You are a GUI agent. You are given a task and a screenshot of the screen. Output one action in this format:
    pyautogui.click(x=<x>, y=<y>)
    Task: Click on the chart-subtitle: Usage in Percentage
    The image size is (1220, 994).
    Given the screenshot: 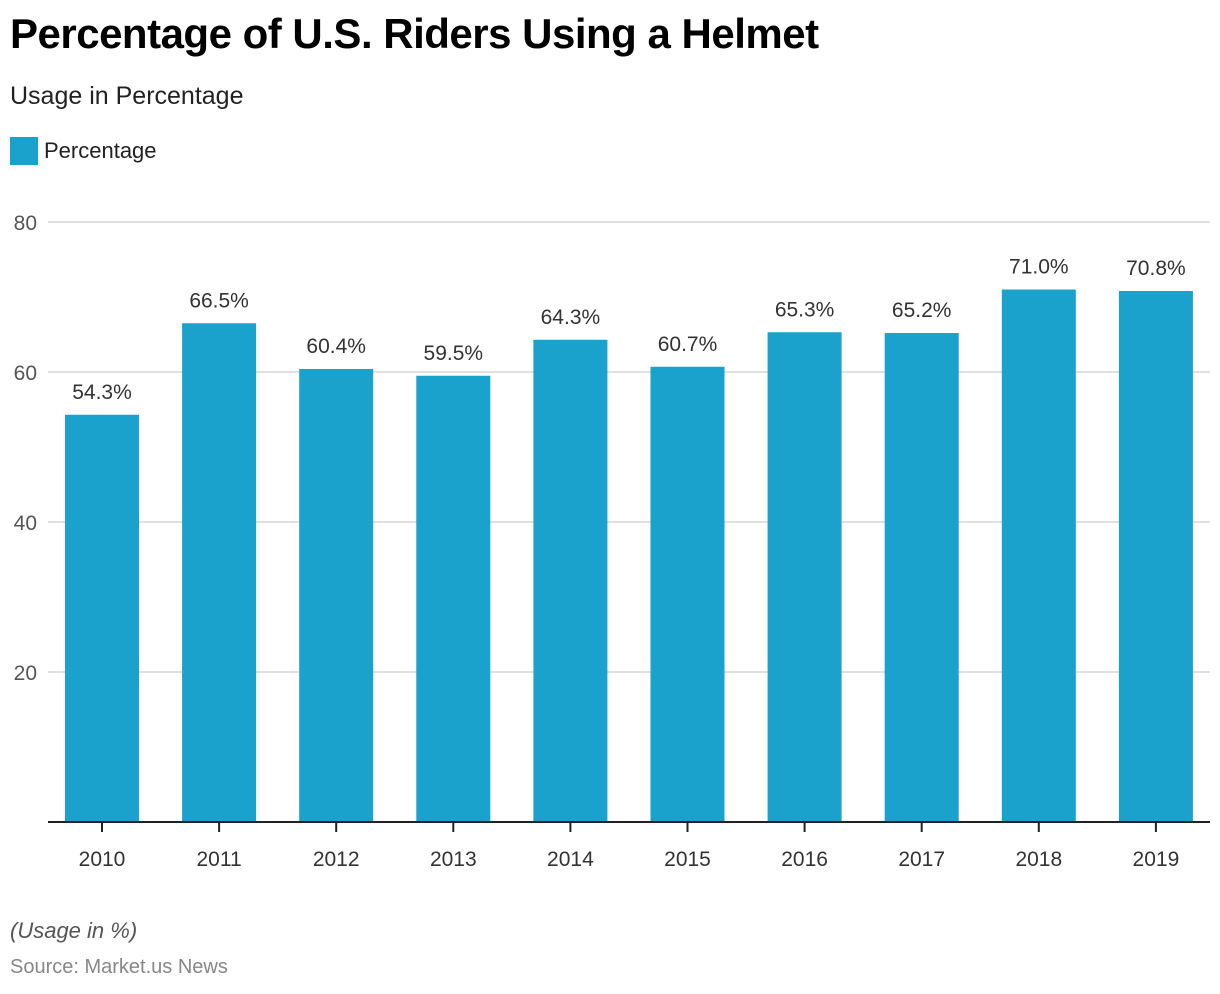 What is the action you would take?
    pyautogui.click(x=127, y=96)
    